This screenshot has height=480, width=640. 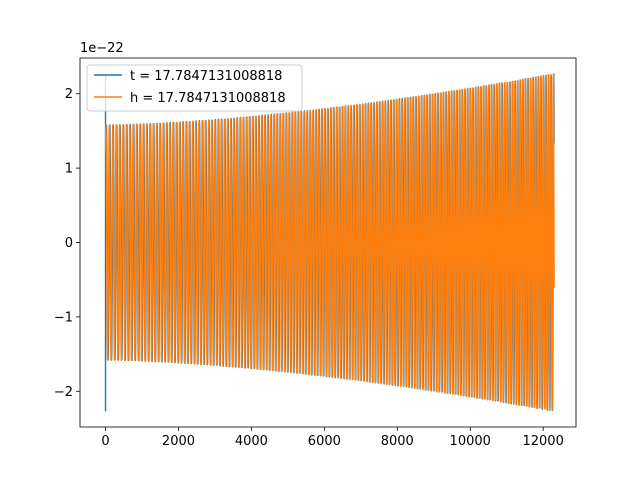 I want to click on x-axis: 0 2000 4000 6000 8000 10000 12000, so click(x=332, y=438).